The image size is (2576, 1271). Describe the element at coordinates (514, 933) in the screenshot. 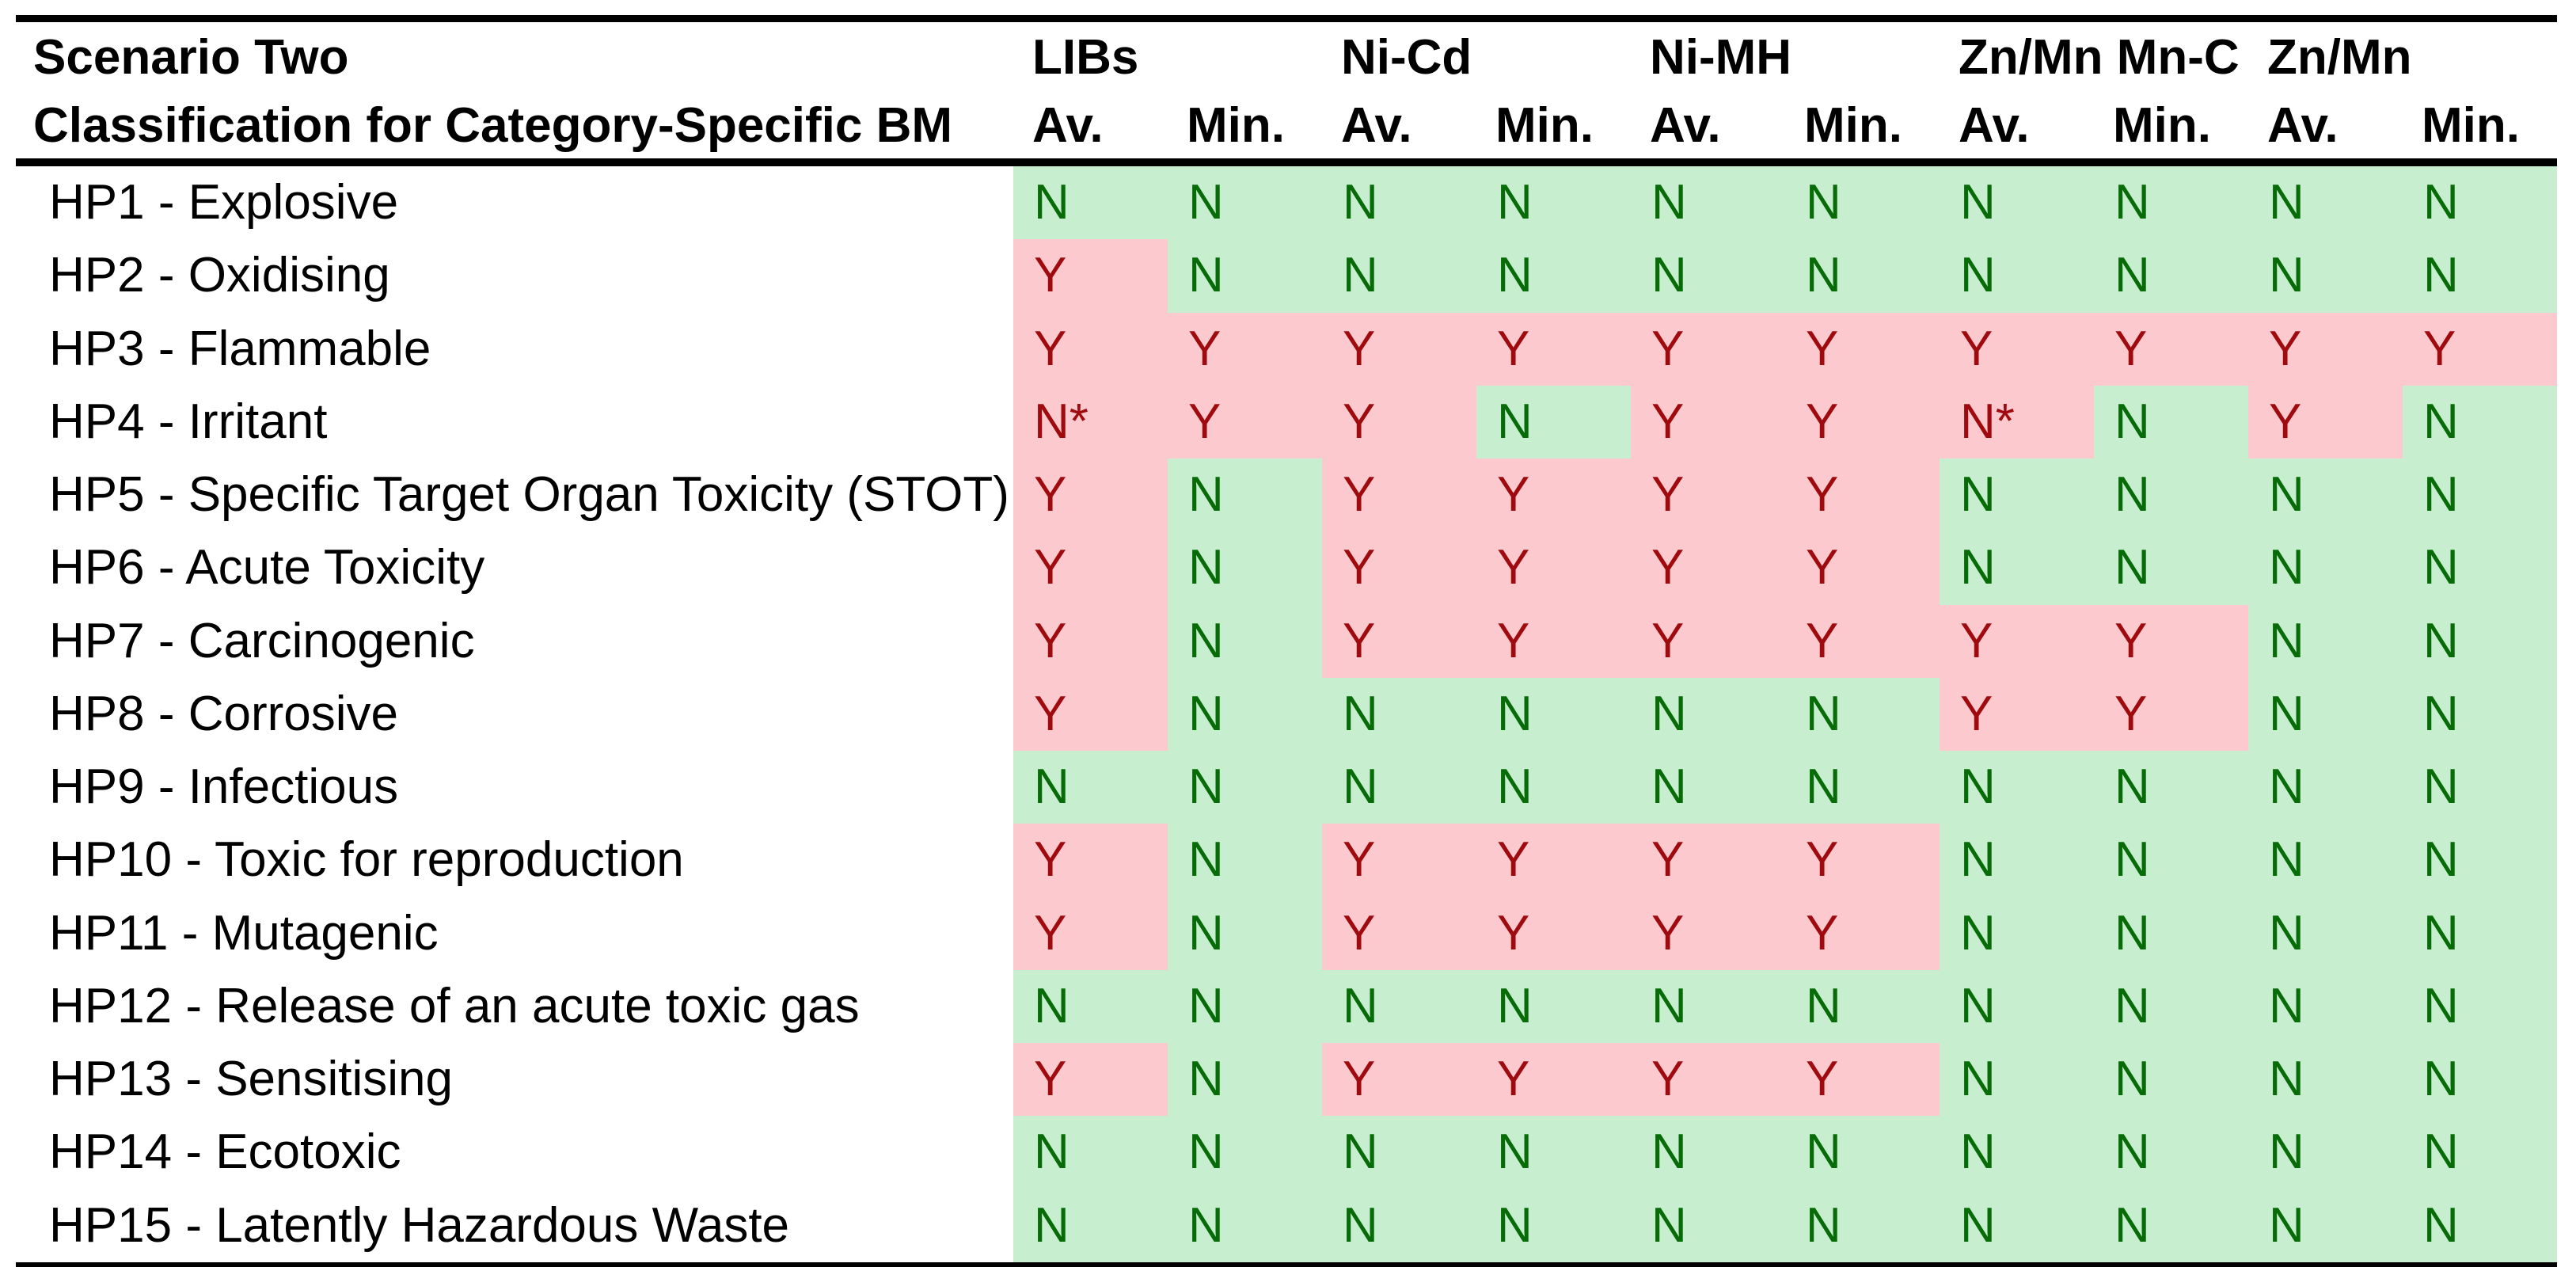

I see `row-label: HP11 - Mutagenic` at that location.